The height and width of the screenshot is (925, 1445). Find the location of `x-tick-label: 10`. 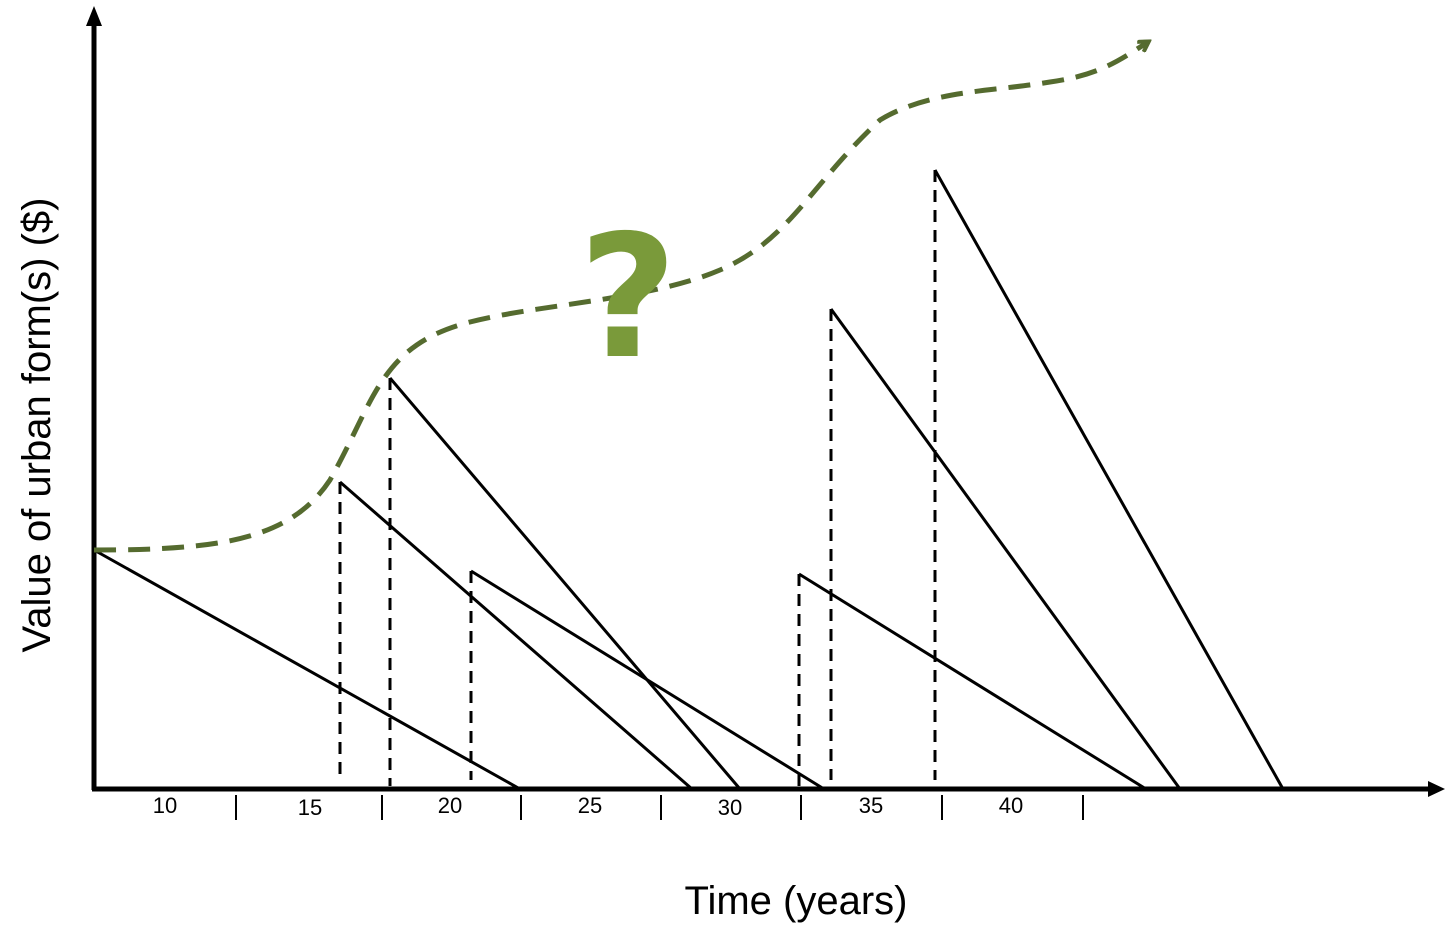

x-tick-label: 10 is located at coordinates (165, 805).